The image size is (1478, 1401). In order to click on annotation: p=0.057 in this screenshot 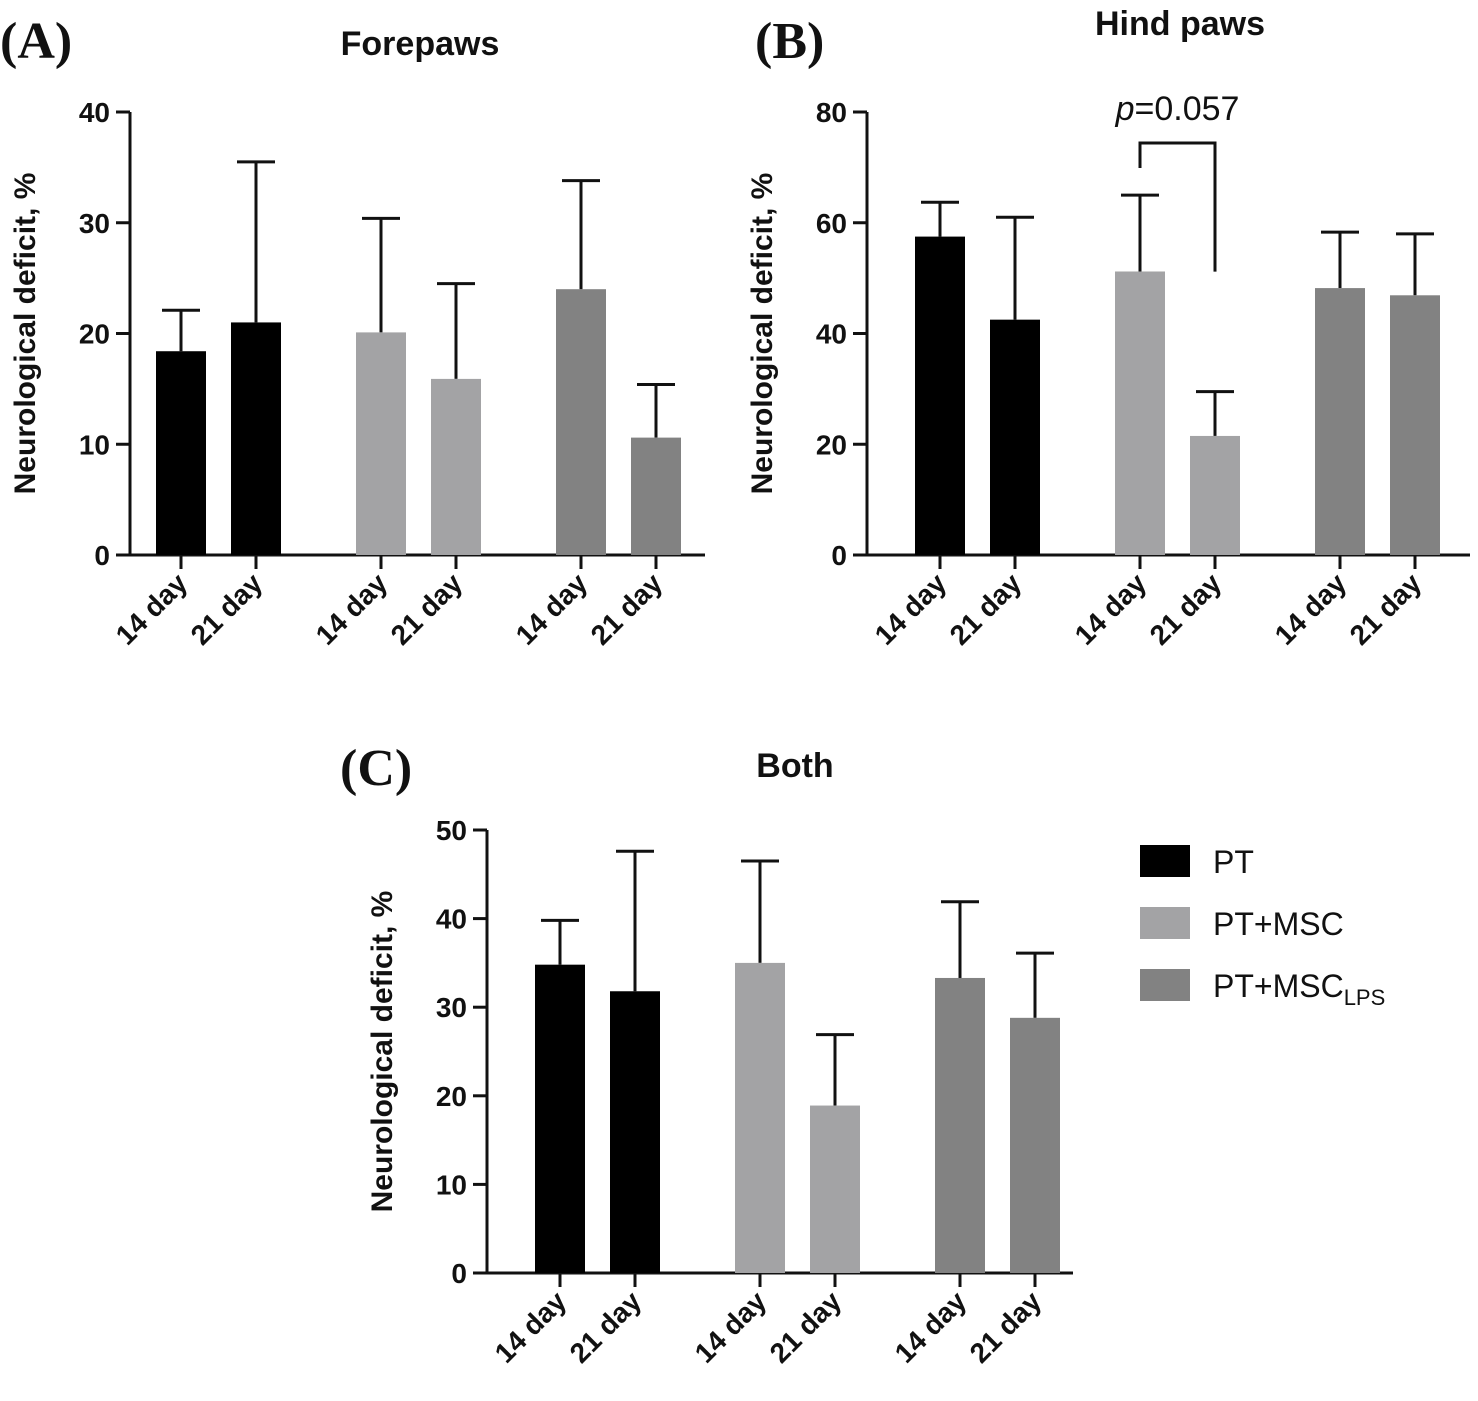, I will do `click(1177, 109)`.